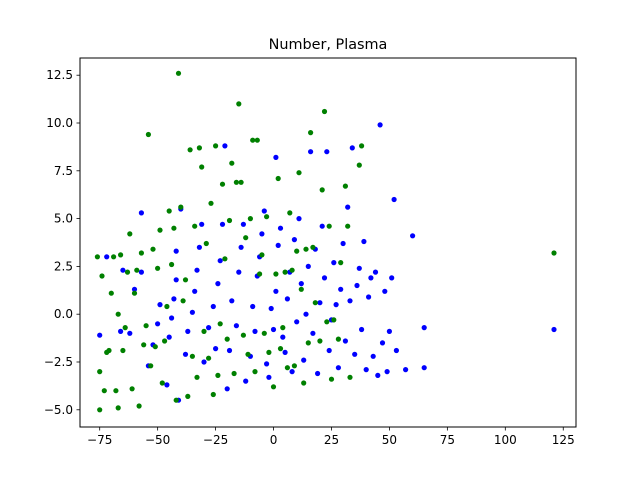 The height and width of the screenshot is (480, 640). What do you see at coordinates (274, 440) in the screenshot?
I see `x-tick-label-3: 0` at bounding box center [274, 440].